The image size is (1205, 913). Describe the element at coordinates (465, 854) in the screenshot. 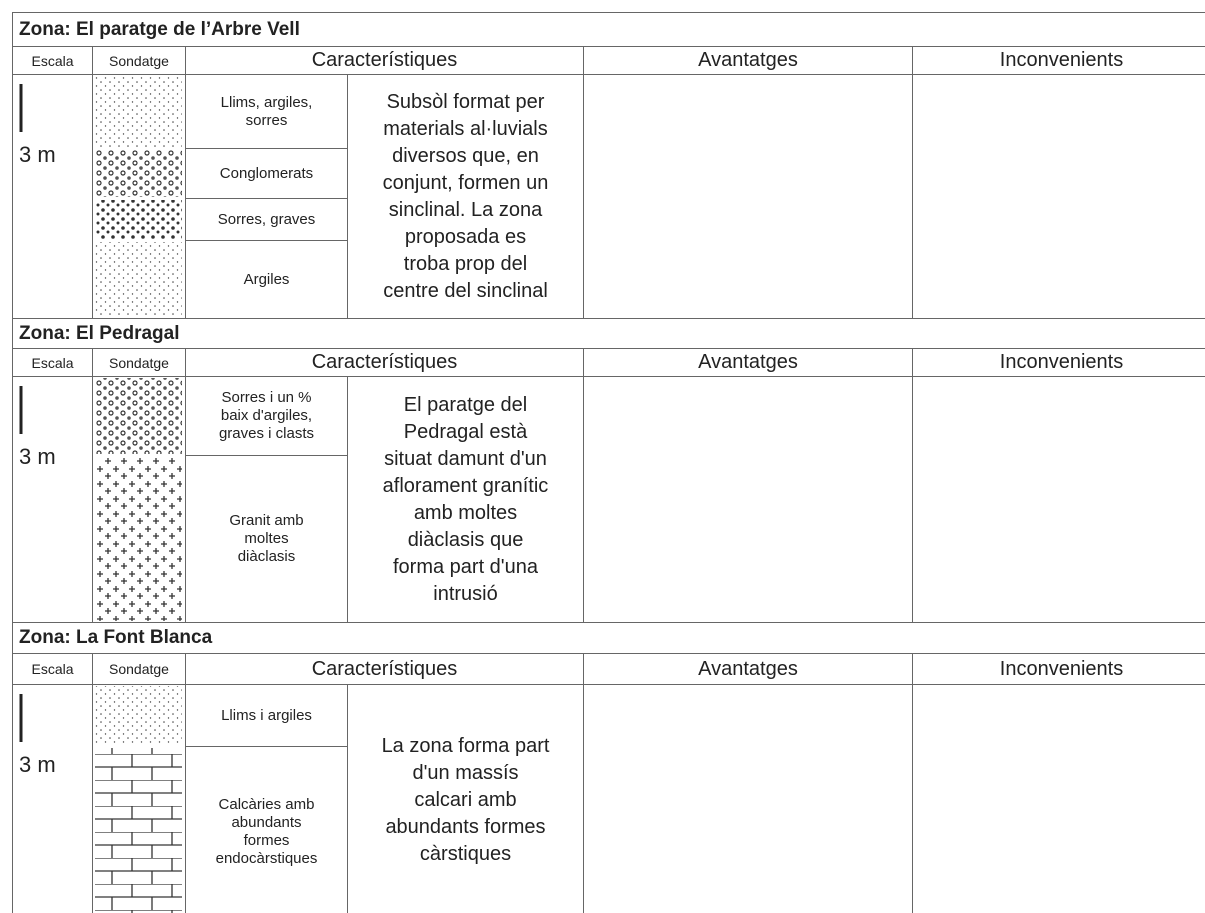

I see `description-line: càrstiques` at that location.